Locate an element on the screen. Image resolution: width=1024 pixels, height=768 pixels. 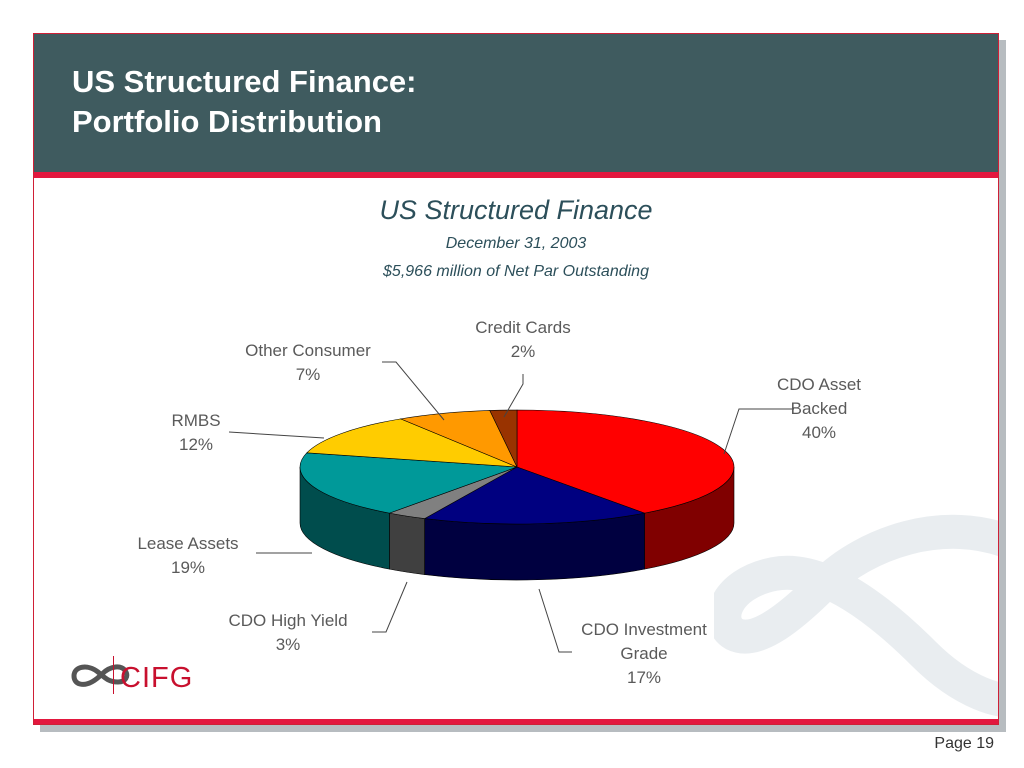
leader-line-rmbs is located at coordinates (276, 435).